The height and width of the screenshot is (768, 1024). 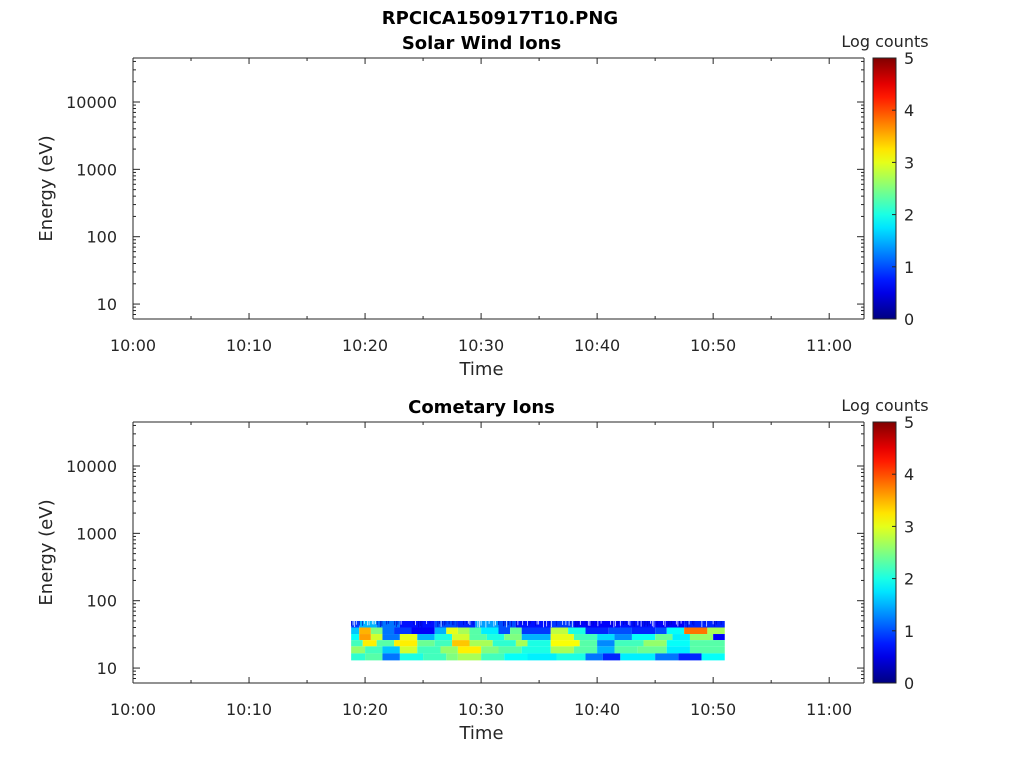 I want to click on x-tick-label: 10:10, so click(x=249, y=345).